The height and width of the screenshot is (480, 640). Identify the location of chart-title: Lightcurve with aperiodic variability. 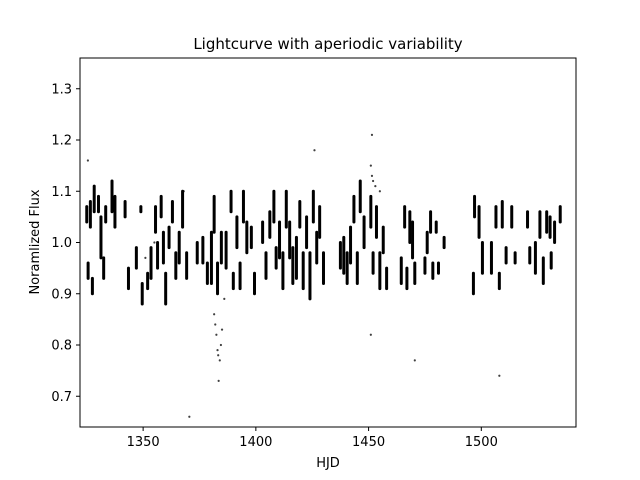
(327, 44).